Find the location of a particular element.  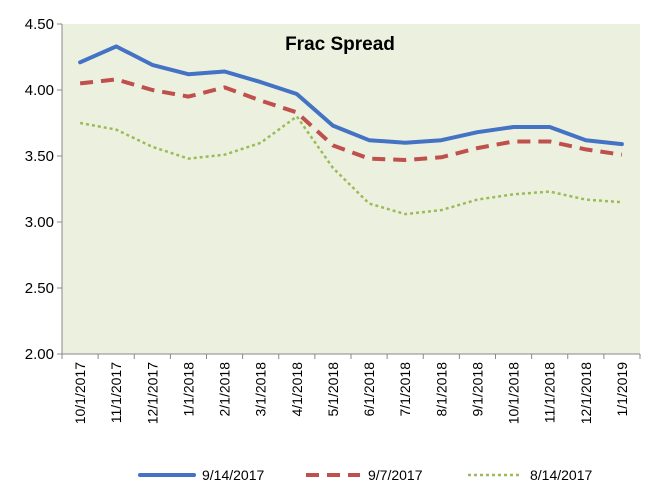

x-tick-label: 4/1/2018 is located at coordinates (297, 389).